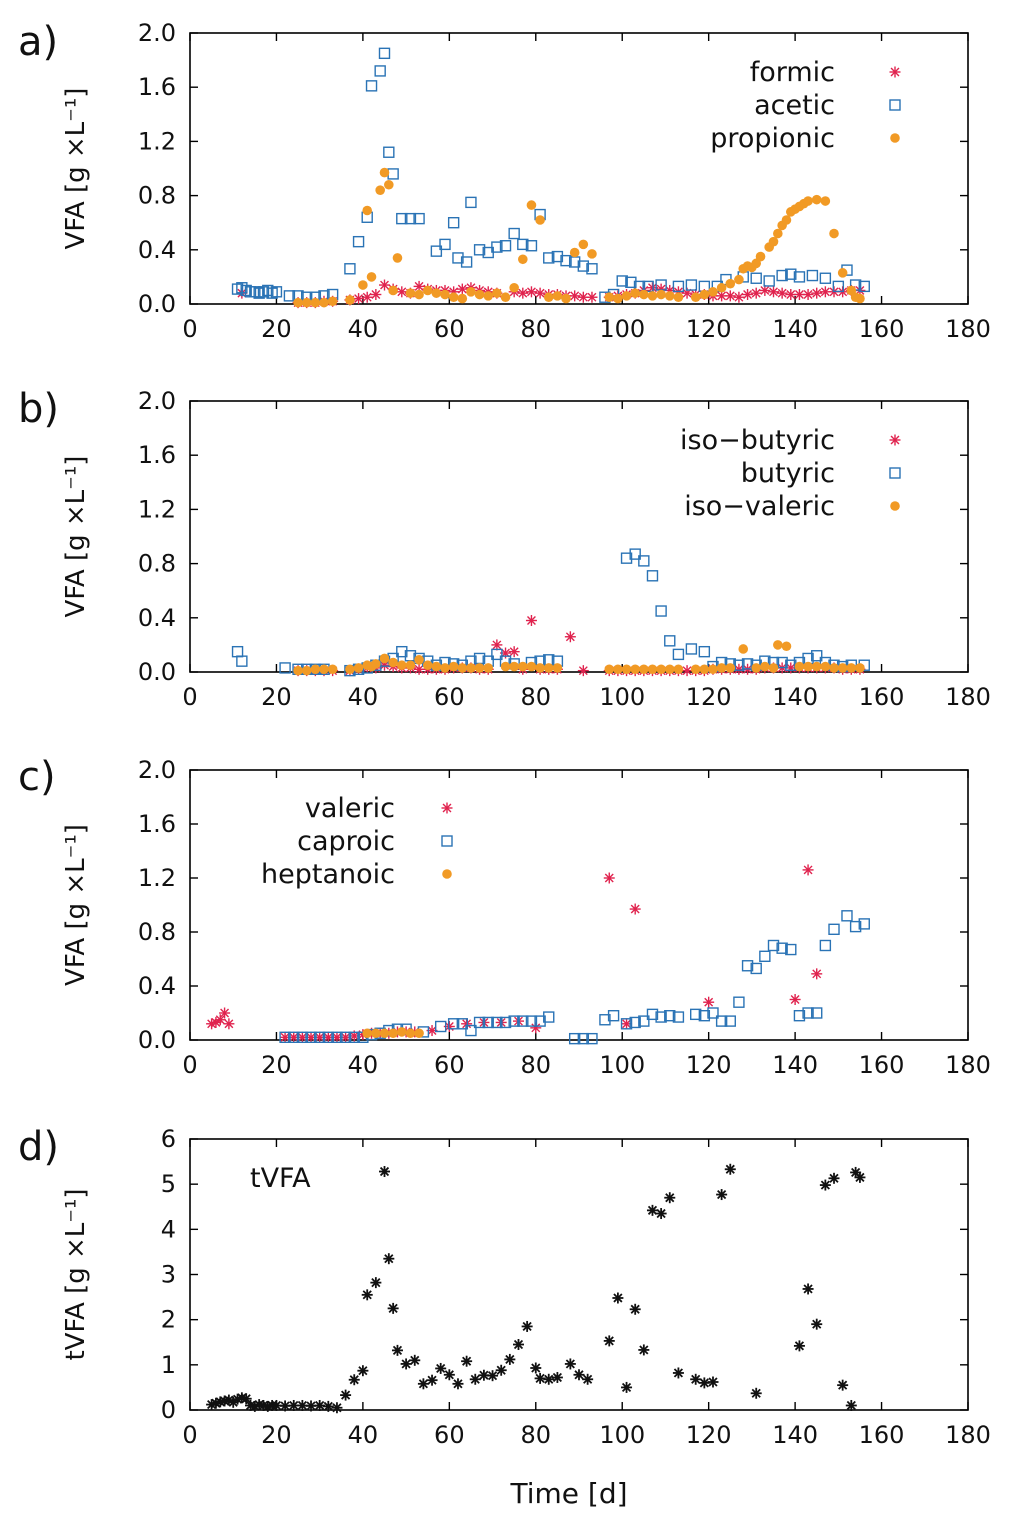 This screenshot has height=1524, width=1024. Describe the element at coordinates (168, 1229) in the screenshot. I see `y-tick-label: 4` at that location.